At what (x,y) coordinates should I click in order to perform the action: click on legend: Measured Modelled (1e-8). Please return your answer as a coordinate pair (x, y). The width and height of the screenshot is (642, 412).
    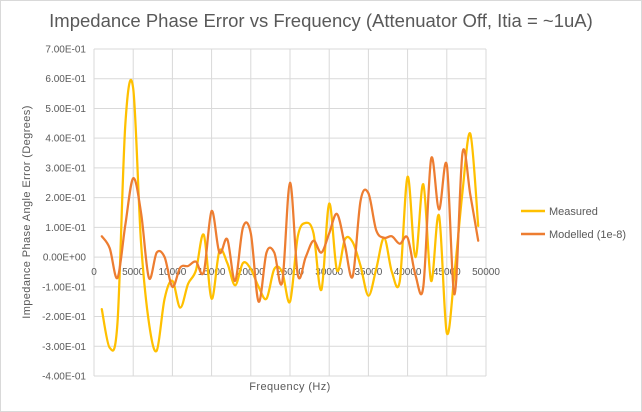
    Looking at the image, I should click on (573, 223).